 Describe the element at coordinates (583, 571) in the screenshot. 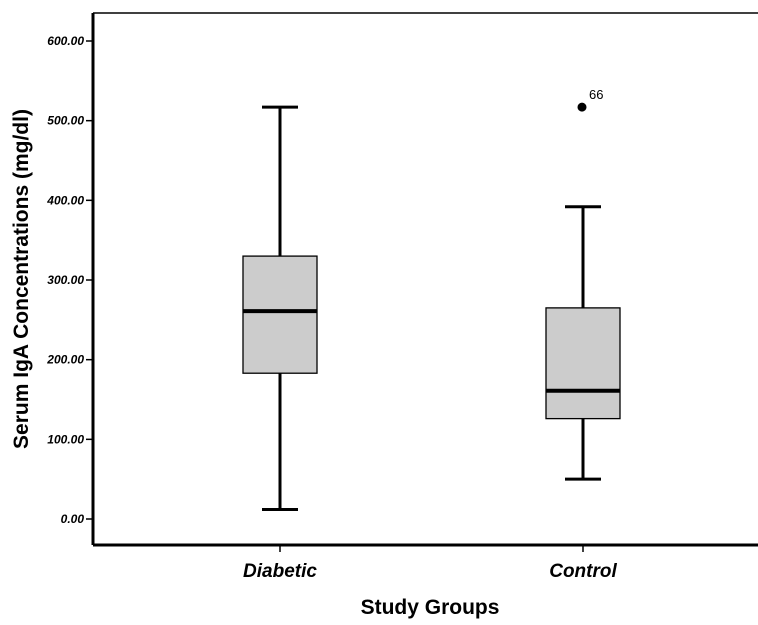

I see `x-tick-label: Control` at that location.